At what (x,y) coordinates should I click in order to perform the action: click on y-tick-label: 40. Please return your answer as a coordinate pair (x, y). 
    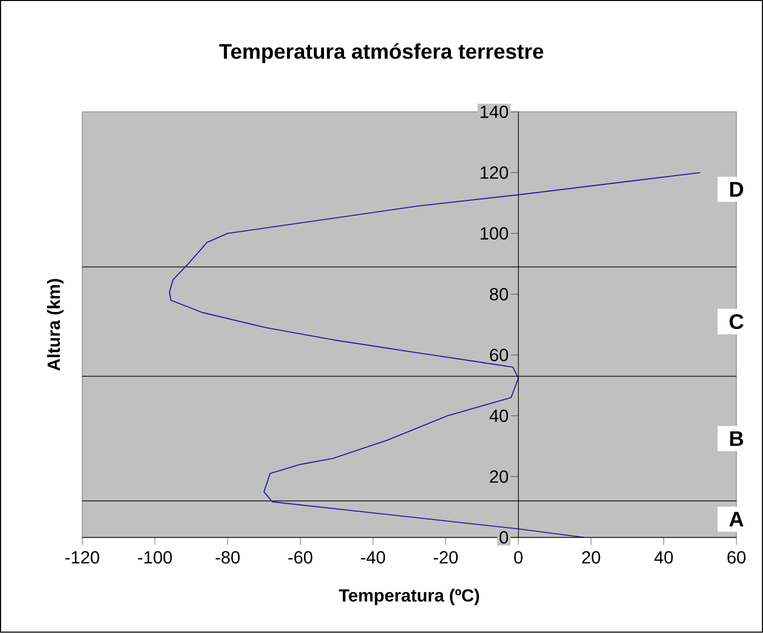
    Looking at the image, I should click on (499, 416).